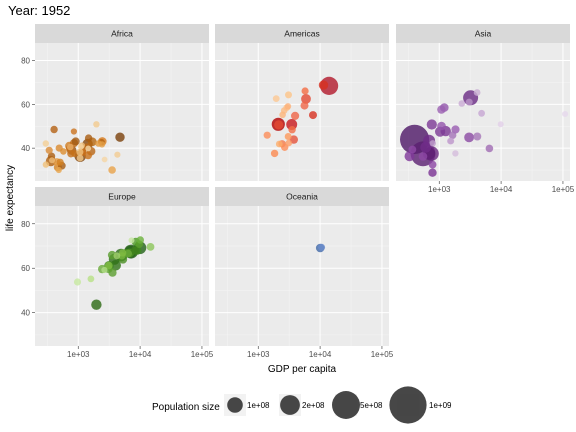 This screenshot has height=432, width=576. I want to click on plot-title: Year: 1952, so click(39, 10).